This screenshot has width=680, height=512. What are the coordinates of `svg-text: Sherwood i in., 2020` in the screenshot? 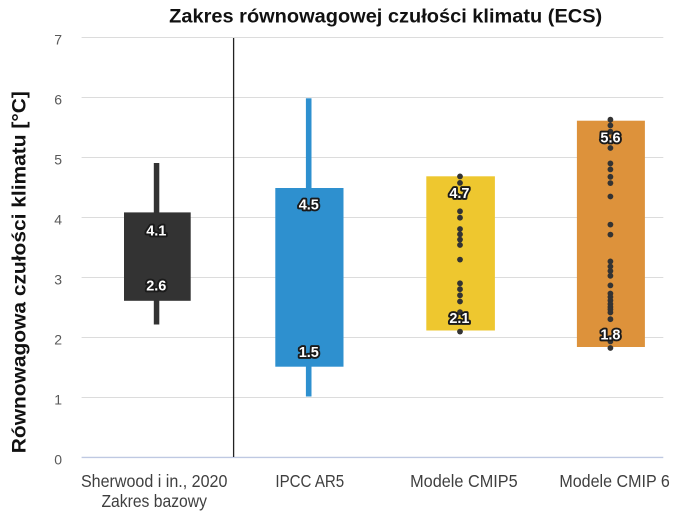 It's located at (154, 481).